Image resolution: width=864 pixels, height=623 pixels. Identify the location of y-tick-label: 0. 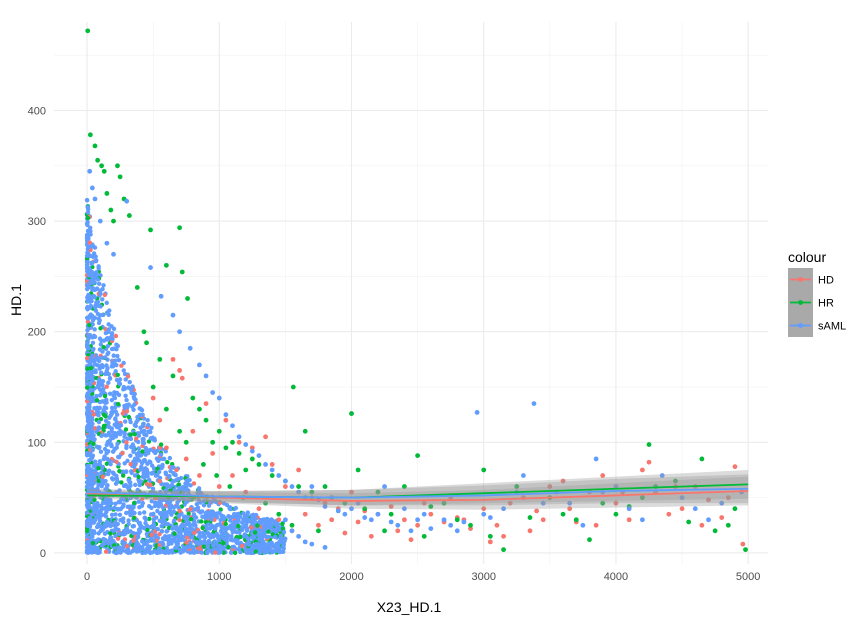
(43, 554).